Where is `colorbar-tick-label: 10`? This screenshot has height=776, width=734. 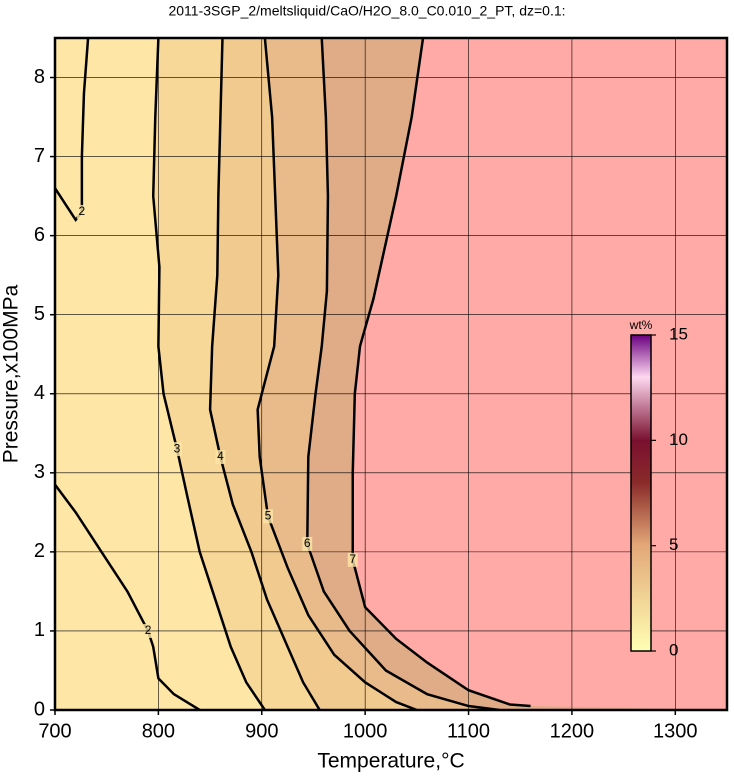 colorbar-tick-label: 10 is located at coordinates (678, 439).